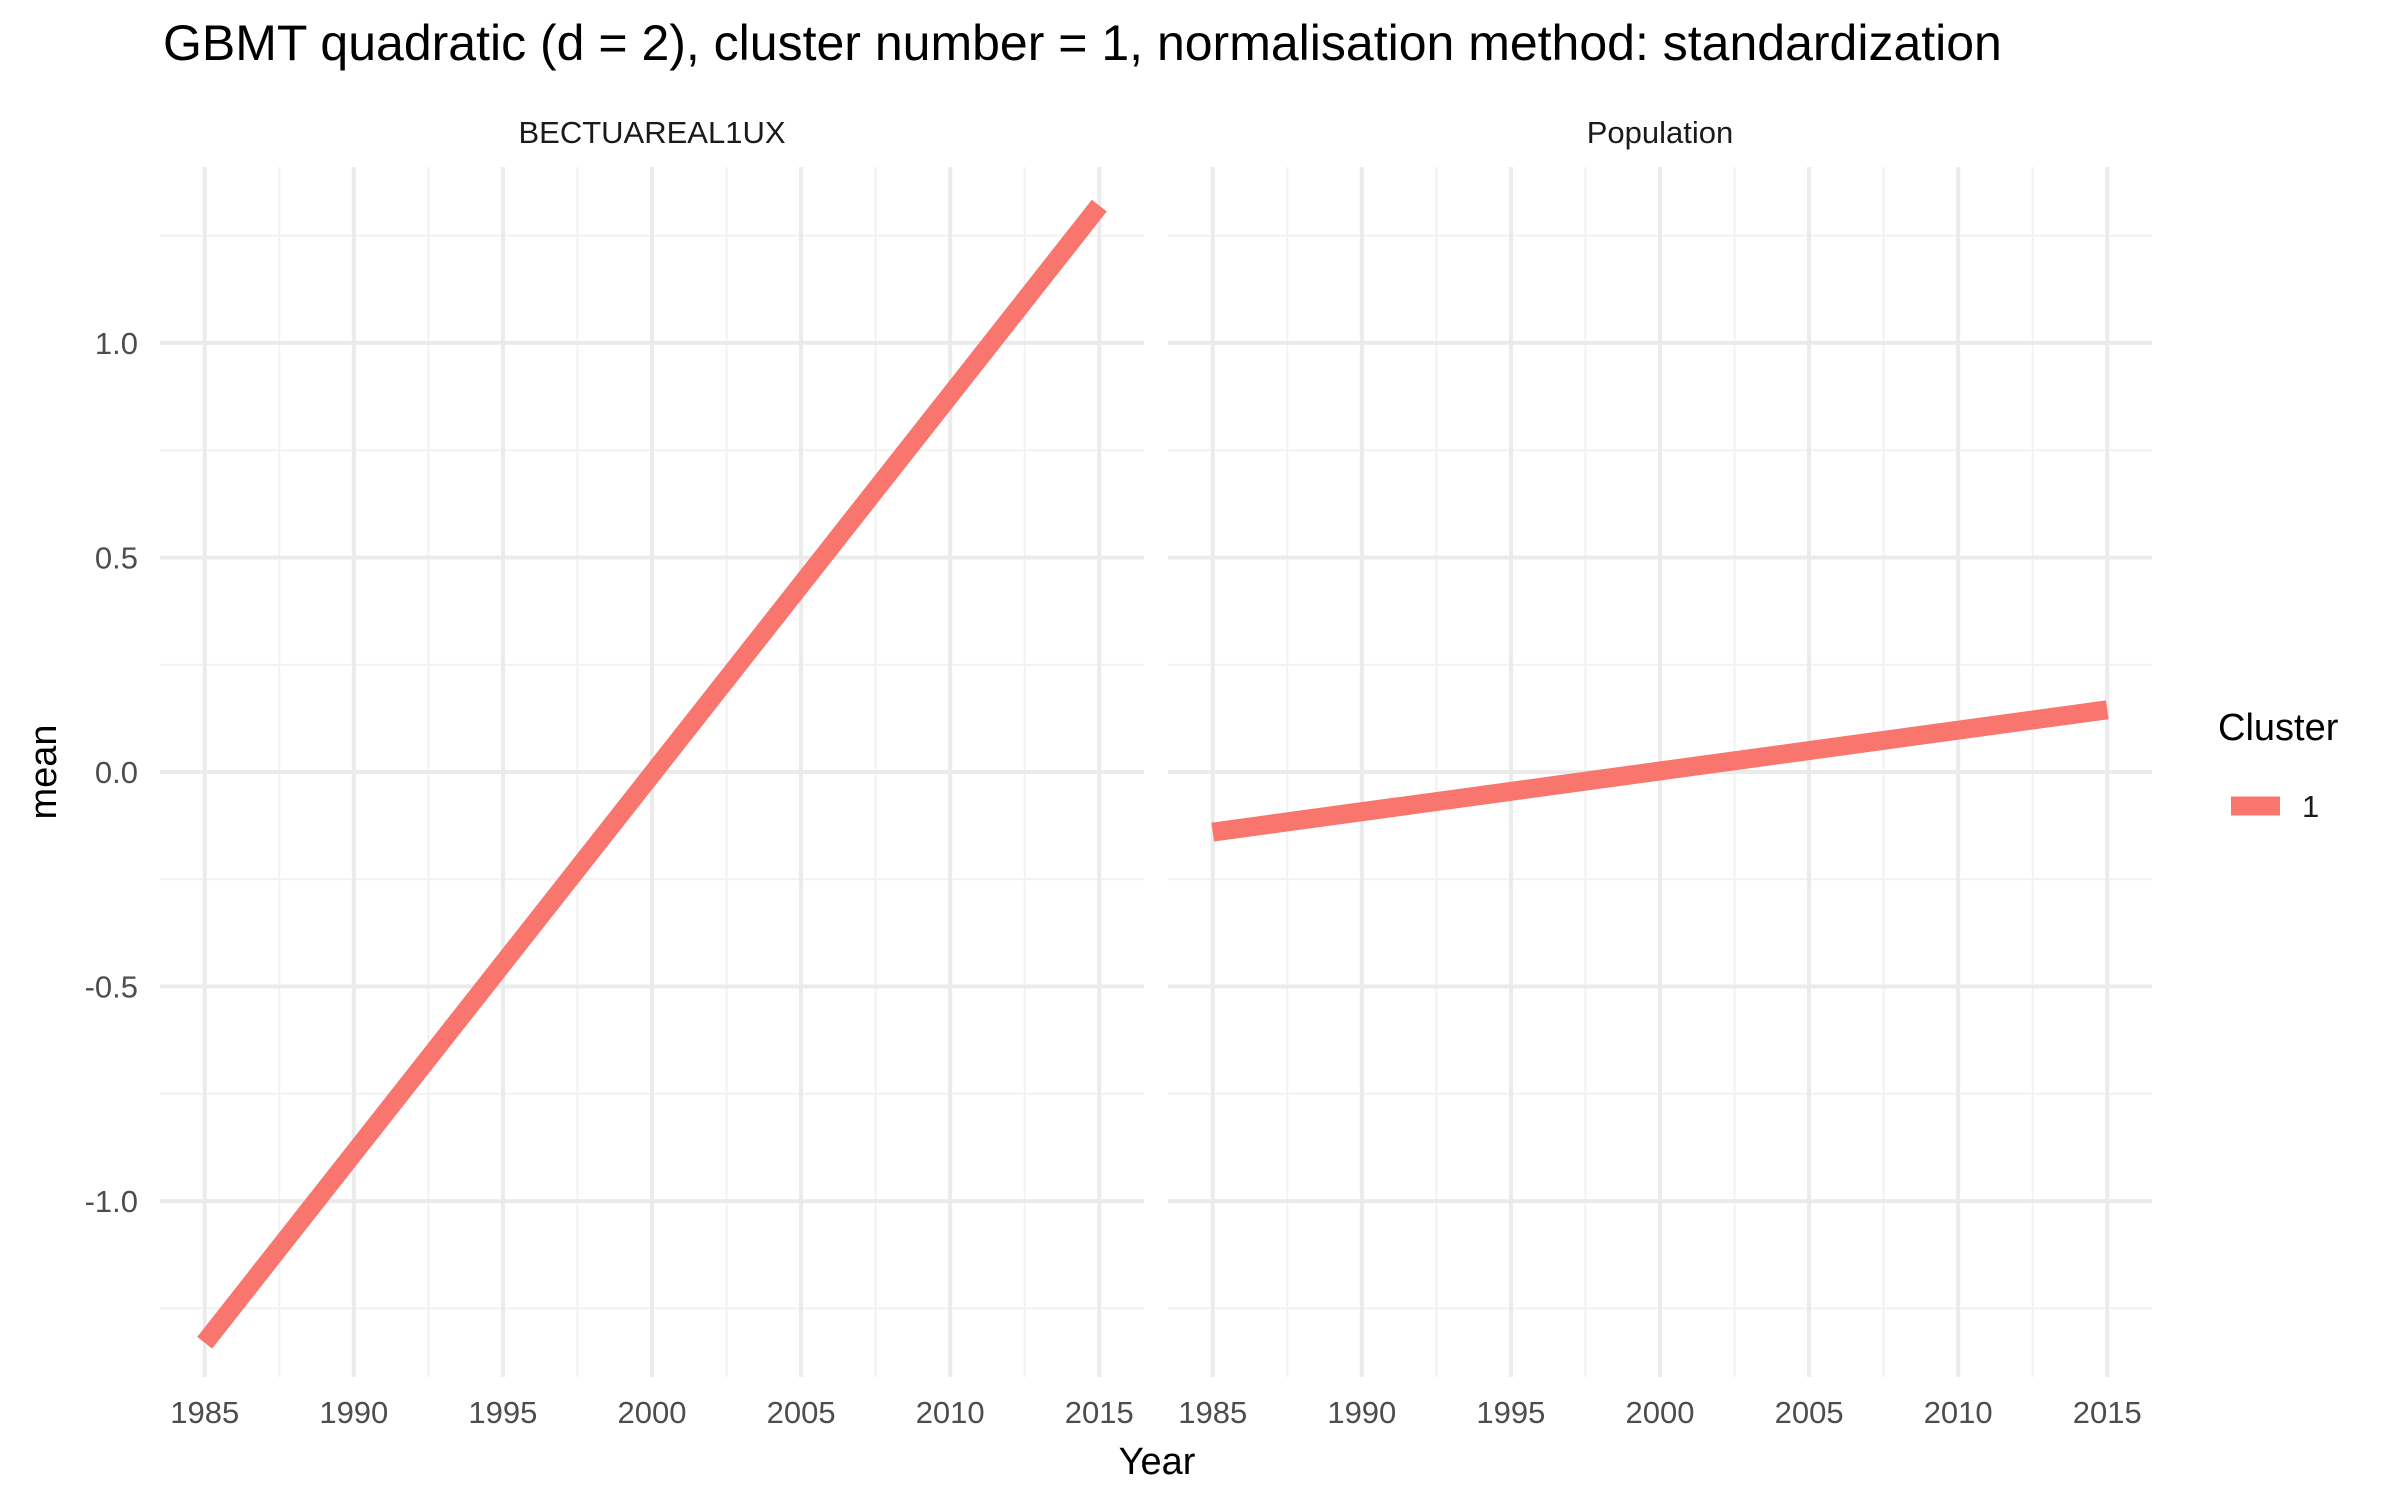 Image resolution: width=2400 pixels, height=1500 pixels. I want to click on x-axis-title: Year, so click(1157, 1462).